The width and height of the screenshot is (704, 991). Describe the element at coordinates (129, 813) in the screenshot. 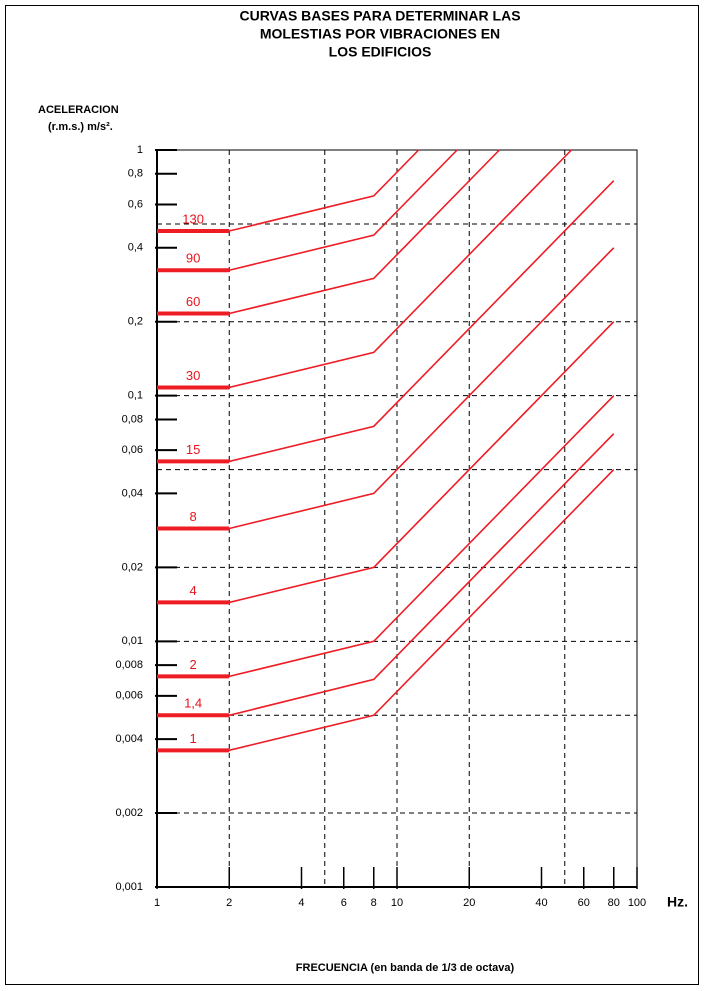

I see `y-tick-label: 0,002` at that location.